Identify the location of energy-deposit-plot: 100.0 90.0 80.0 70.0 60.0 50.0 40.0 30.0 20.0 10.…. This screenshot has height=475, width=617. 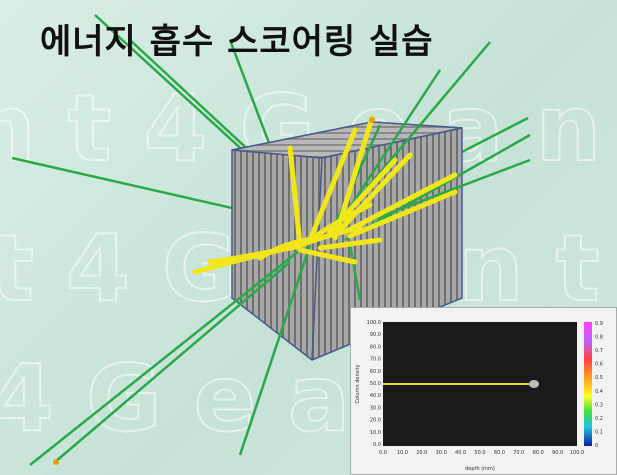
(479, 396).